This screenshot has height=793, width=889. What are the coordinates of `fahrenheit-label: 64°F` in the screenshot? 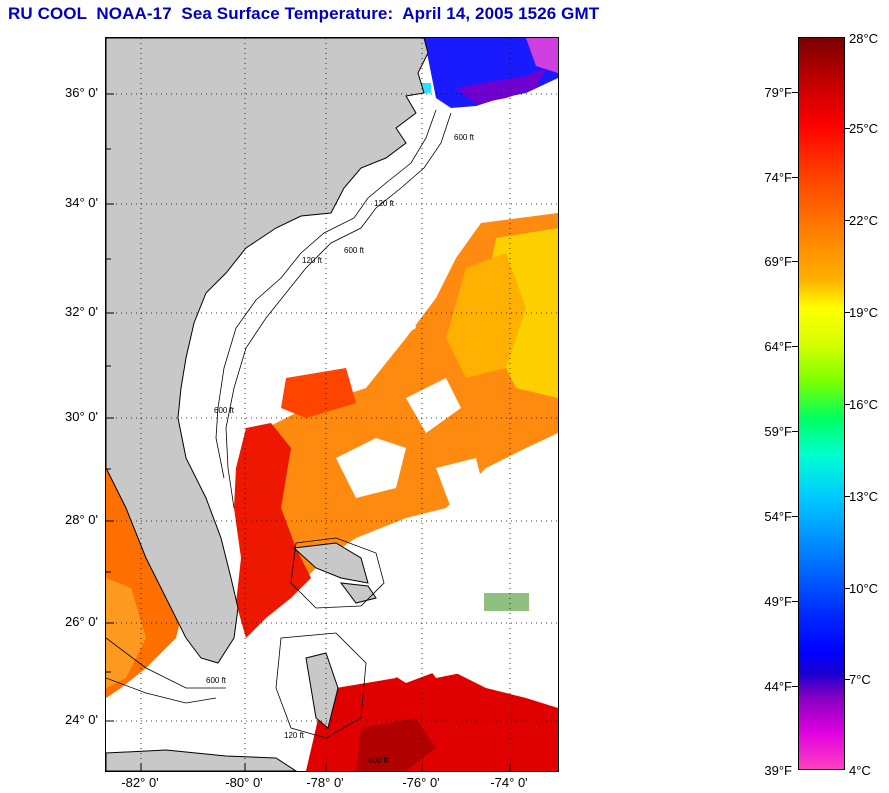 It's located at (778, 346).